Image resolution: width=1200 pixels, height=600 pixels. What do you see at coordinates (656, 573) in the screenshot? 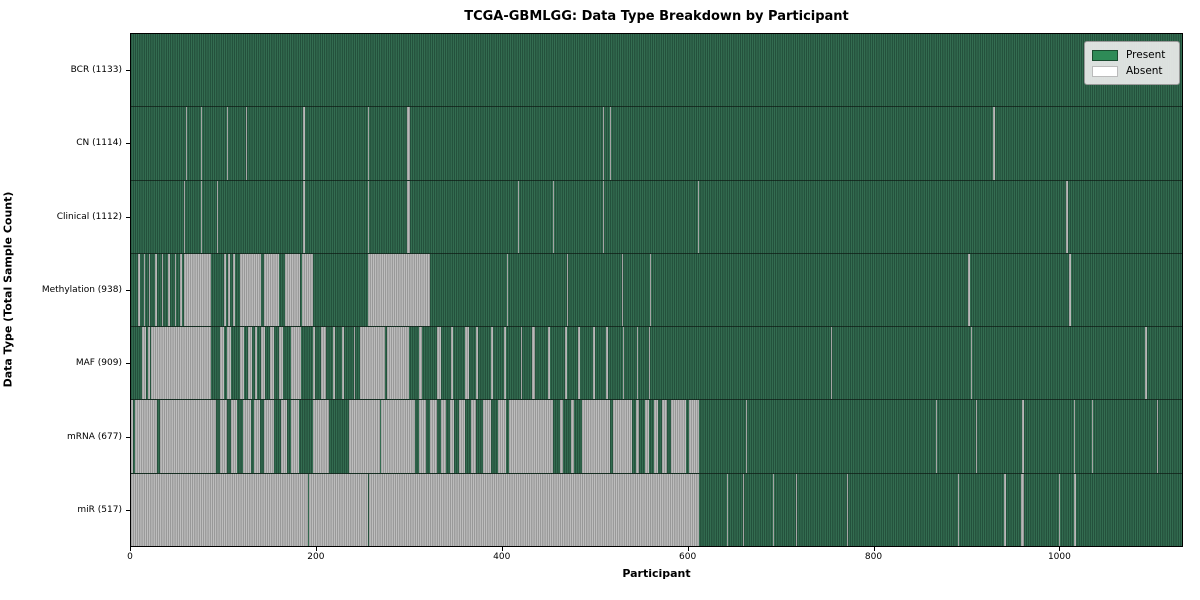
I see `x-axis-label: Participant` at bounding box center [656, 573].